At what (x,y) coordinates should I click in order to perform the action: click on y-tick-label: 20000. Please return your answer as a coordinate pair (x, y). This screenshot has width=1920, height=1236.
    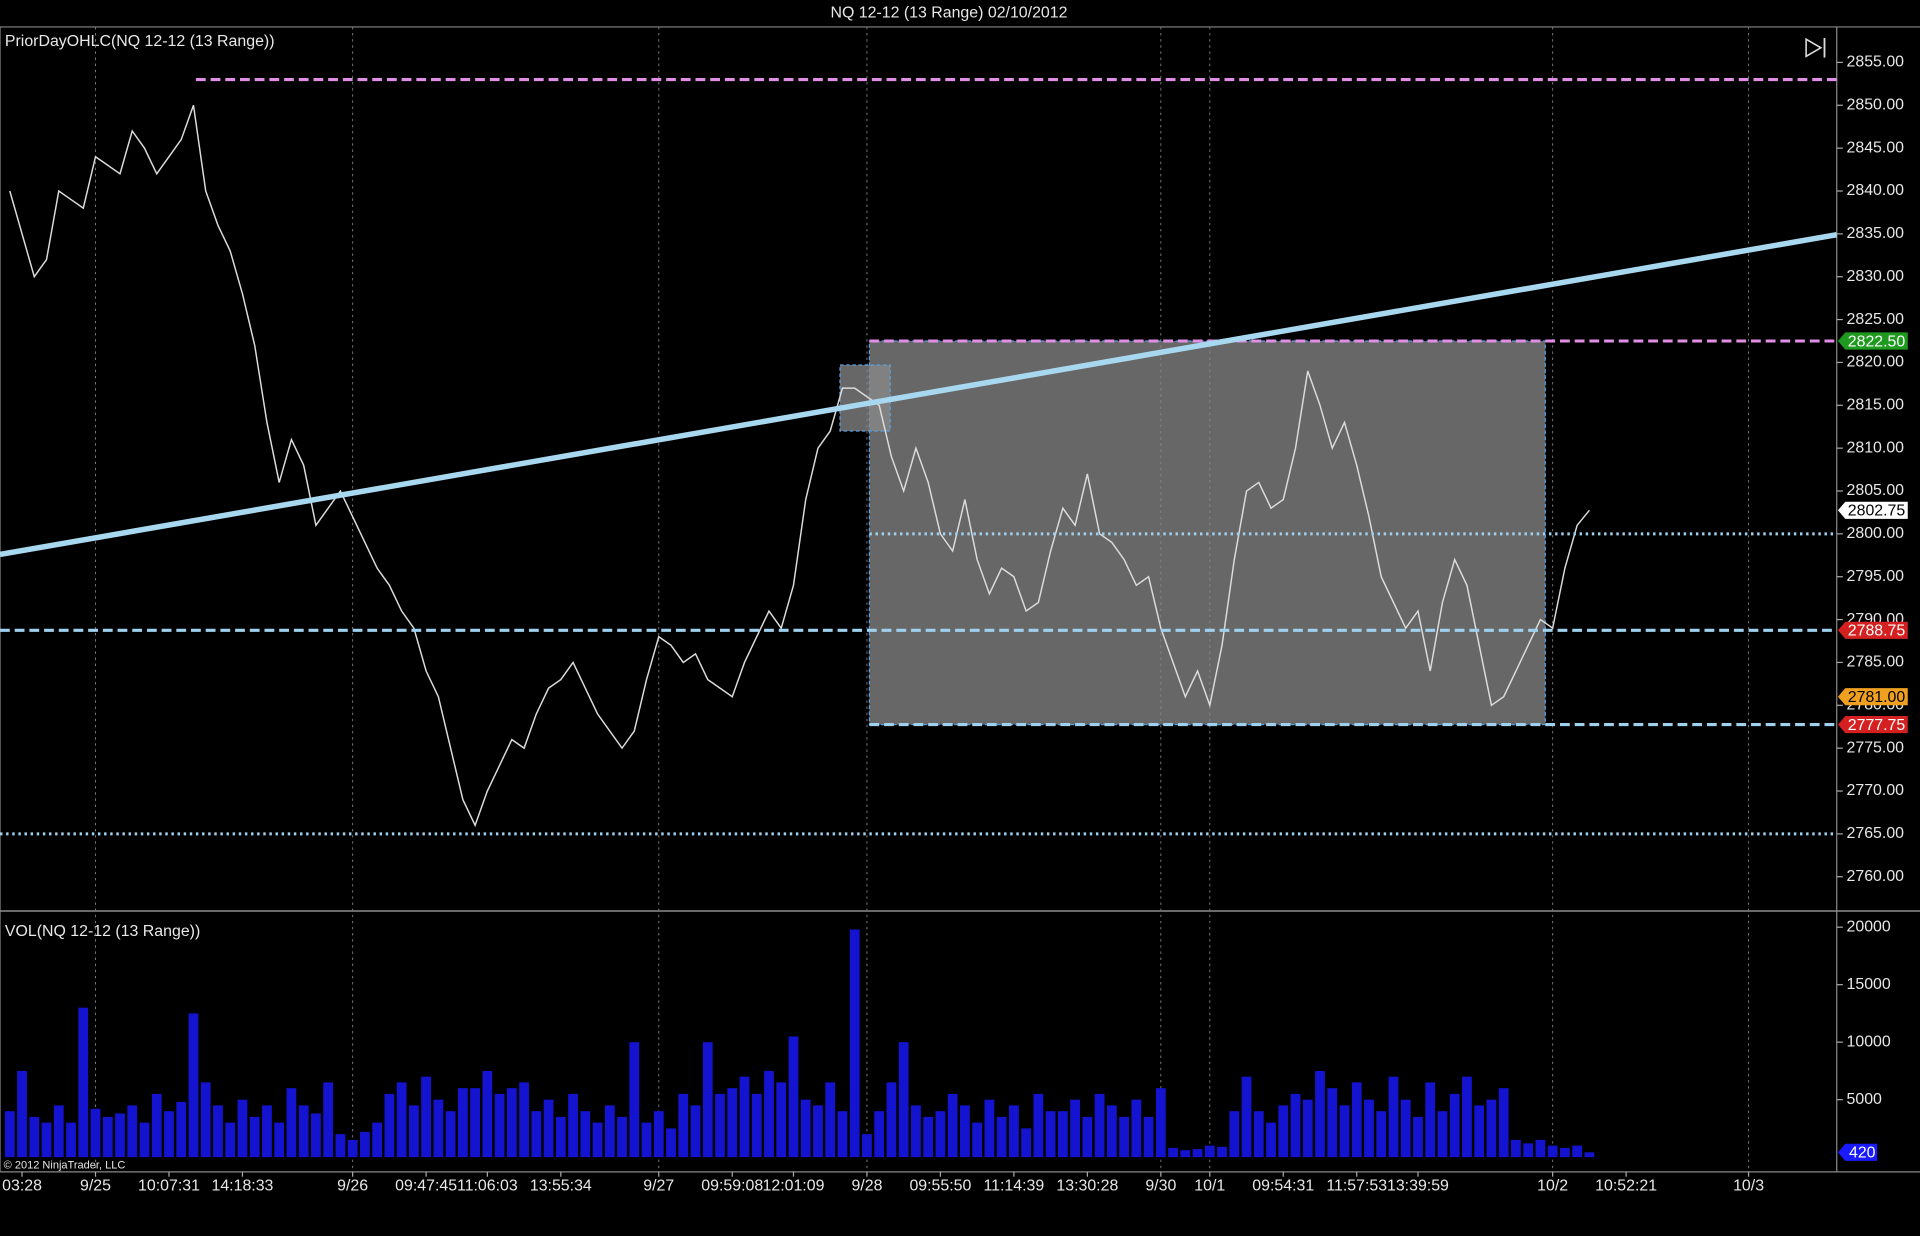
    Looking at the image, I should click on (1869, 926).